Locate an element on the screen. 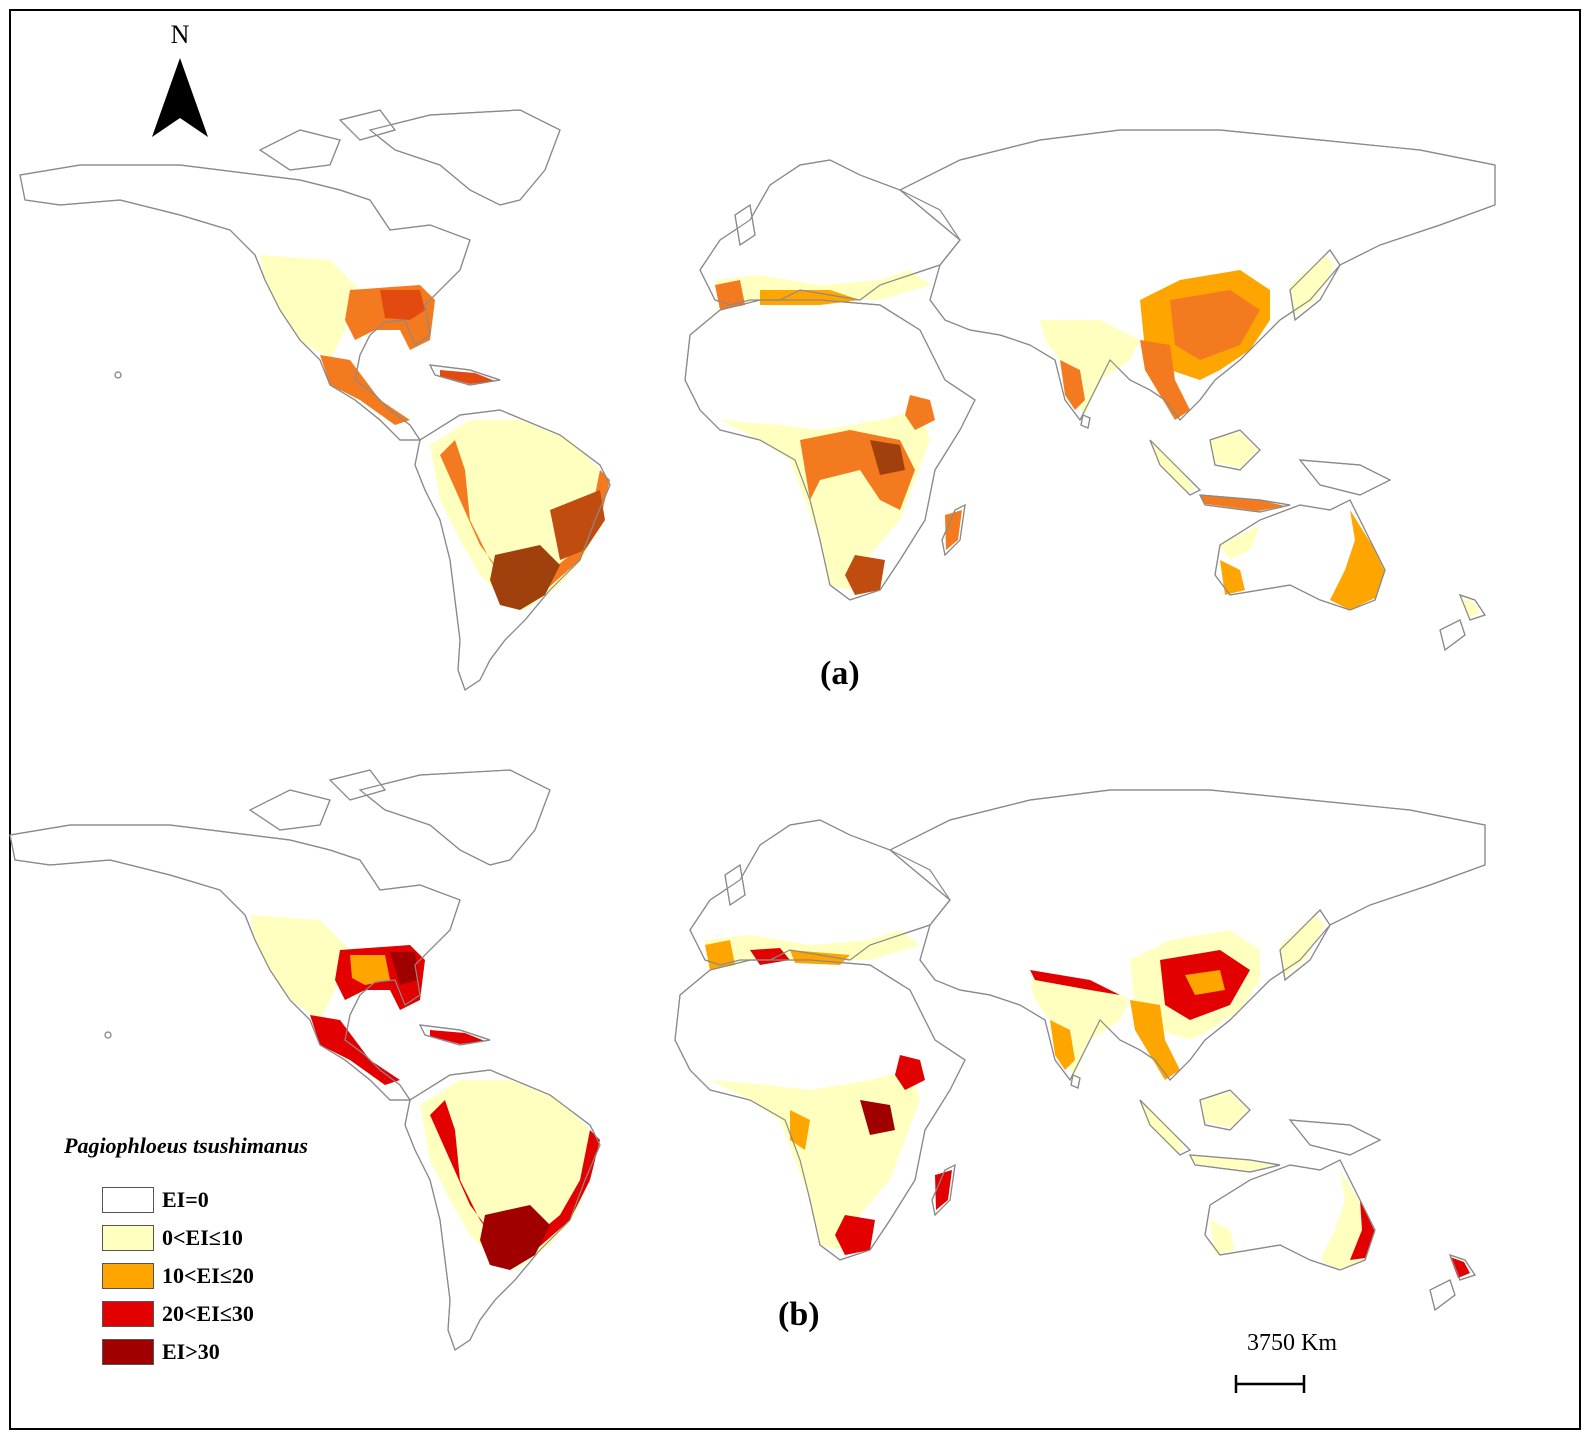 The height and width of the screenshot is (1441, 1592). legend-label: EI>30 is located at coordinates (191, 1351).